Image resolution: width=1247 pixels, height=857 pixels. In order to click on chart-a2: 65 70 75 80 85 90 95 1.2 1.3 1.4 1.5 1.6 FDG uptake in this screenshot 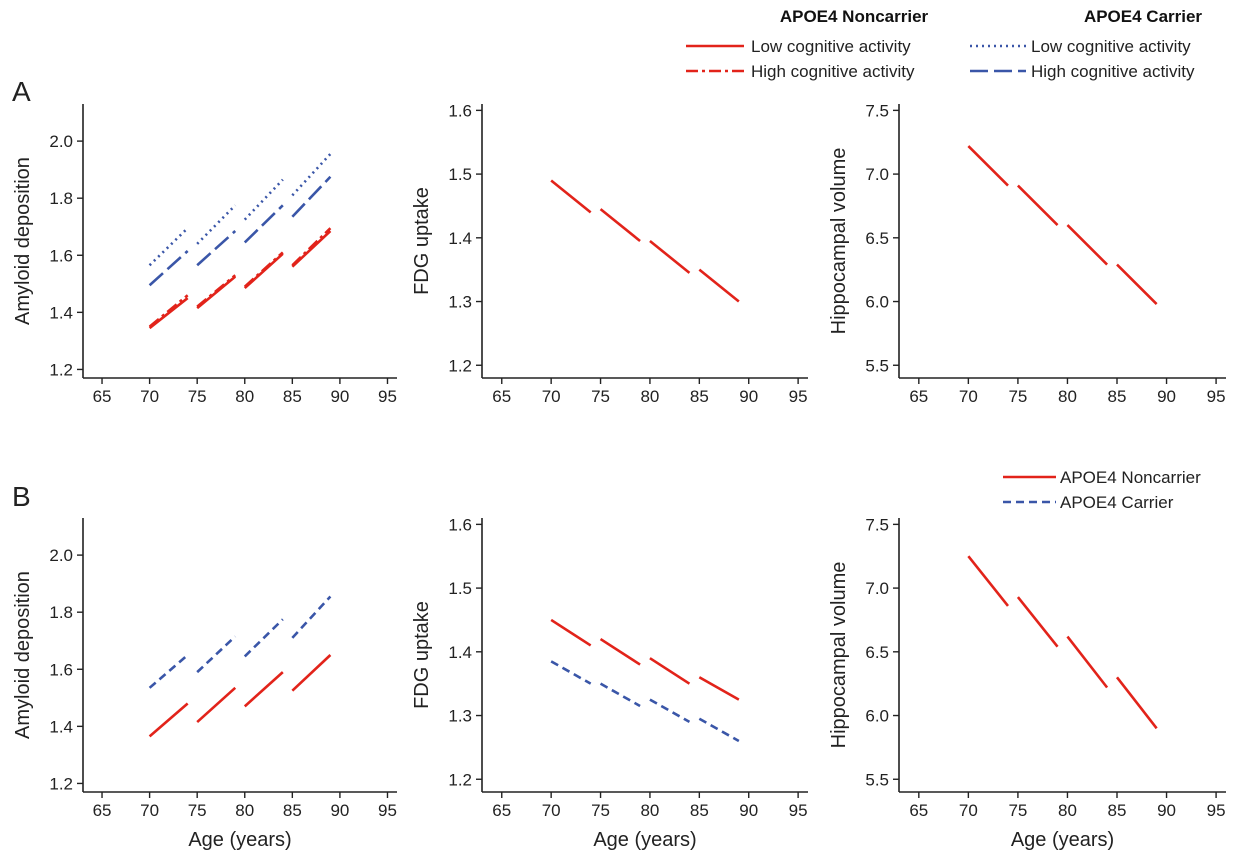, I will do `click(609, 253)`.